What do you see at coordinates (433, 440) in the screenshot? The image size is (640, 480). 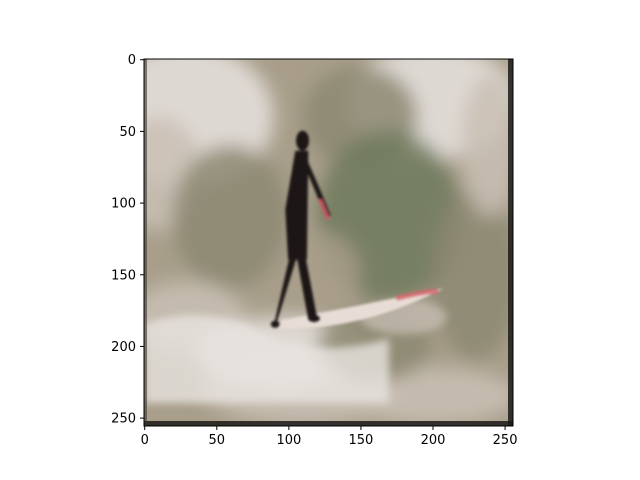 I see `x-tick-label: 200` at bounding box center [433, 440].